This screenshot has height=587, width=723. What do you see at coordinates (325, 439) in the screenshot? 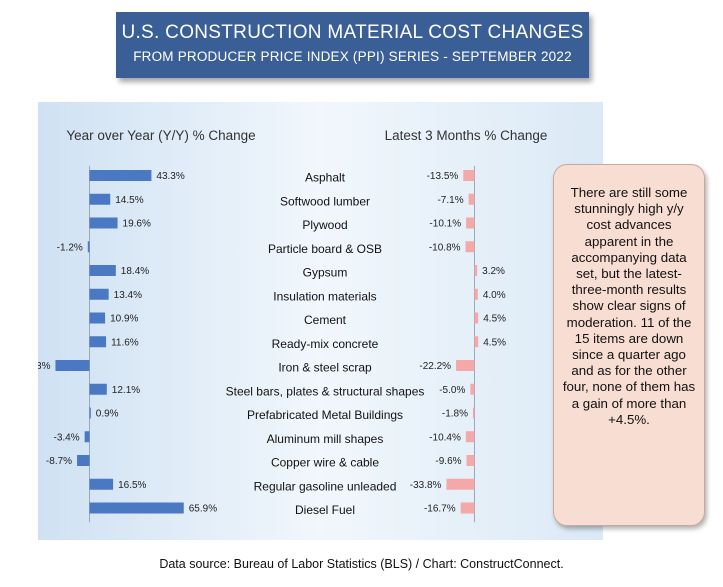
I see `category-label-11: Aluminum mill shapes` at bounding box center [325, 439].